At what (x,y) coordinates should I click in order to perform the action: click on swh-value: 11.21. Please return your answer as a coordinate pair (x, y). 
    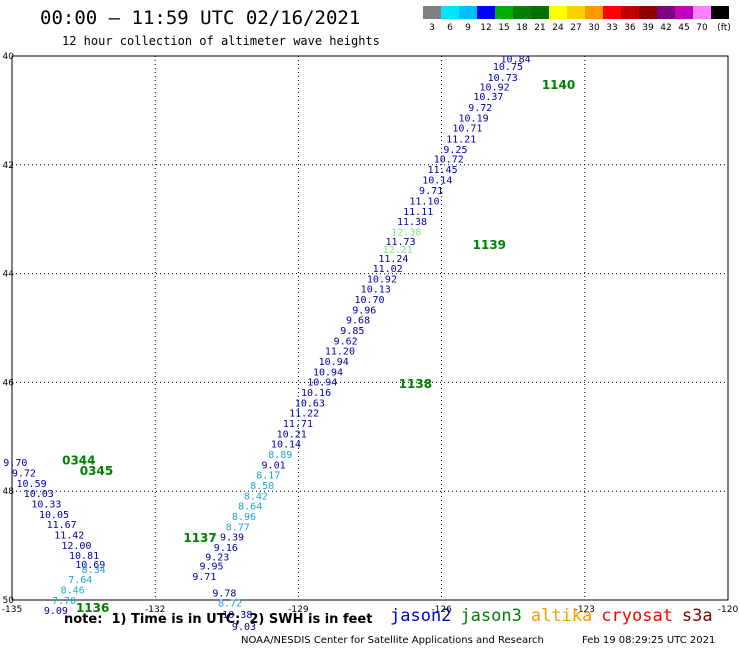
    Looking at the image, I should click on (461, 139).